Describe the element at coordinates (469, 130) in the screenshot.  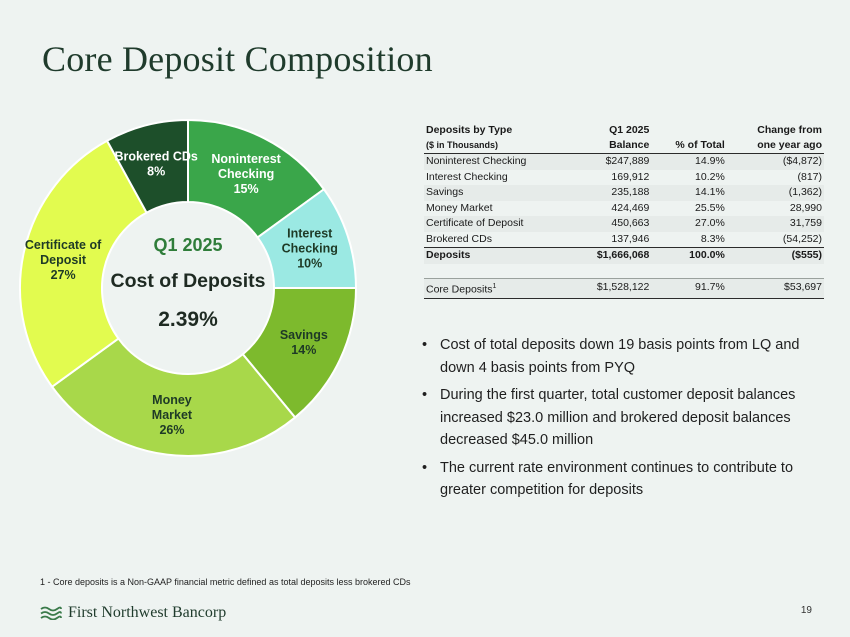
I see `header-deposits-by-type: Deposits by Type` at that location.